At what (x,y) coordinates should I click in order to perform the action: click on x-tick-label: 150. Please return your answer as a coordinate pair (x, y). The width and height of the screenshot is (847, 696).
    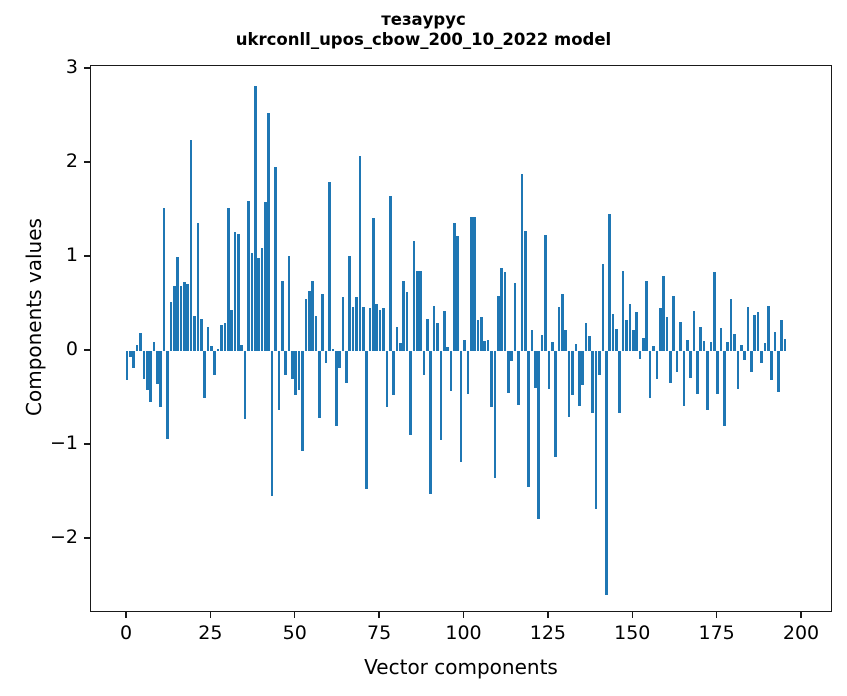
    Looking at the image, I should click on (632, 633).